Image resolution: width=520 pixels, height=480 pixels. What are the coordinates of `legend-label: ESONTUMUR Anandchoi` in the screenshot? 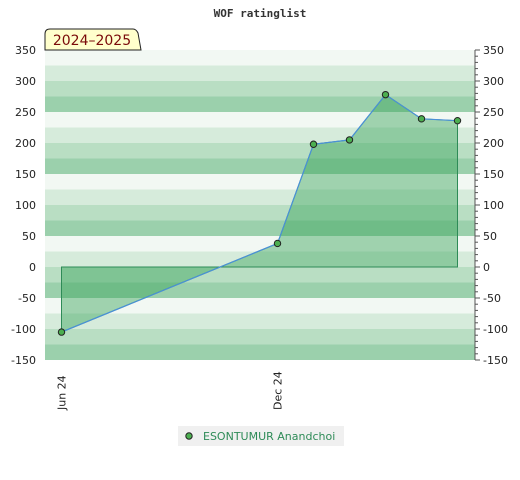 It's located at (269, 436).